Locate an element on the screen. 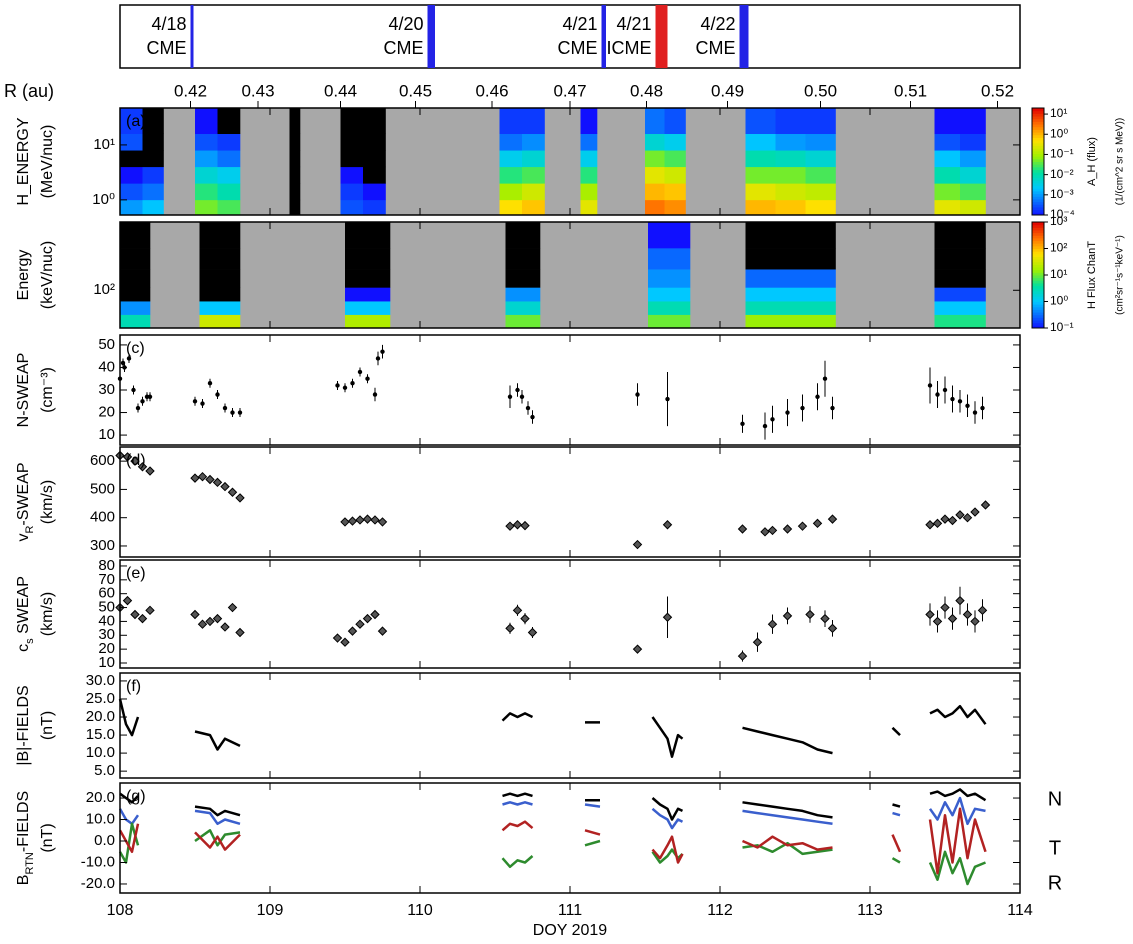  colorbar-unit: (cm²sr⁻¹s⁻¹keV⁻¹) is located at coordinates (1120, 275).